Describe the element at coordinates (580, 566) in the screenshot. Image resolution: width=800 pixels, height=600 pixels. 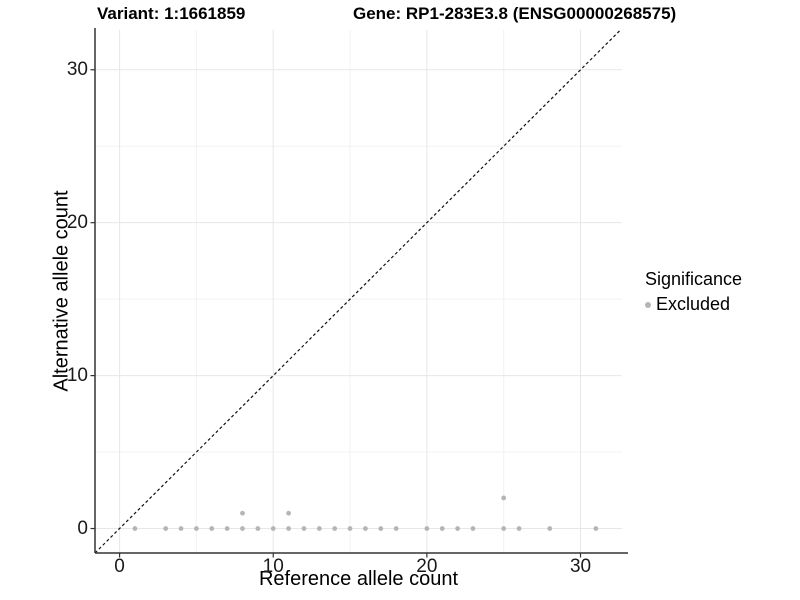
I see `x-tick-label: 30` at that location.